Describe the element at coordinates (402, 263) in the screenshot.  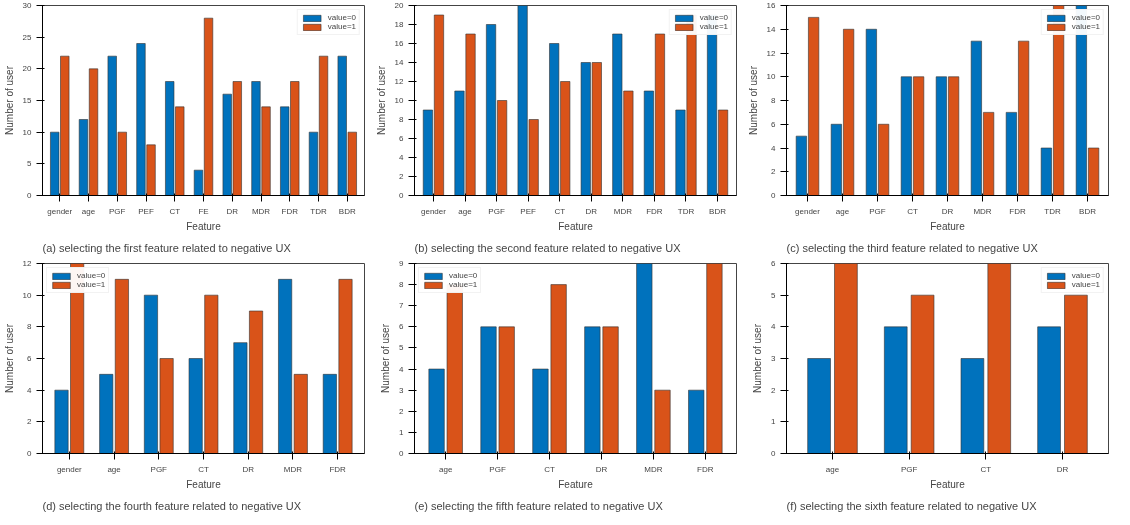
I see `y-tick-label: 9` at that location.